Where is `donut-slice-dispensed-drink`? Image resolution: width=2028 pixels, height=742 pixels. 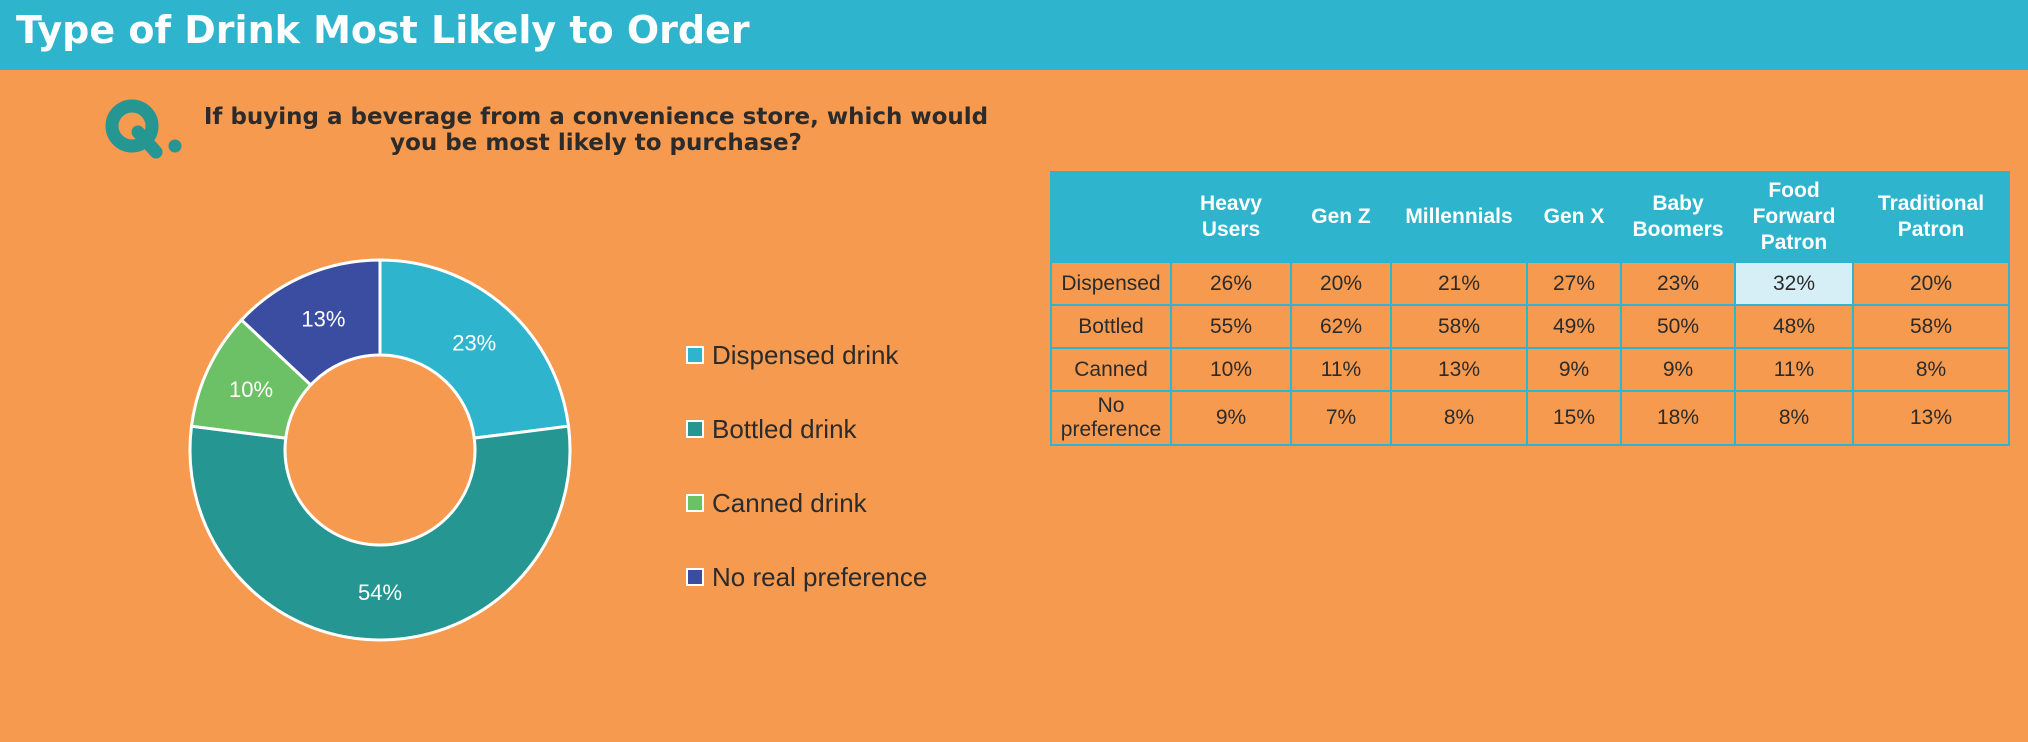 donut-slice-dispensed-drink is located at coordinates (474, 349).